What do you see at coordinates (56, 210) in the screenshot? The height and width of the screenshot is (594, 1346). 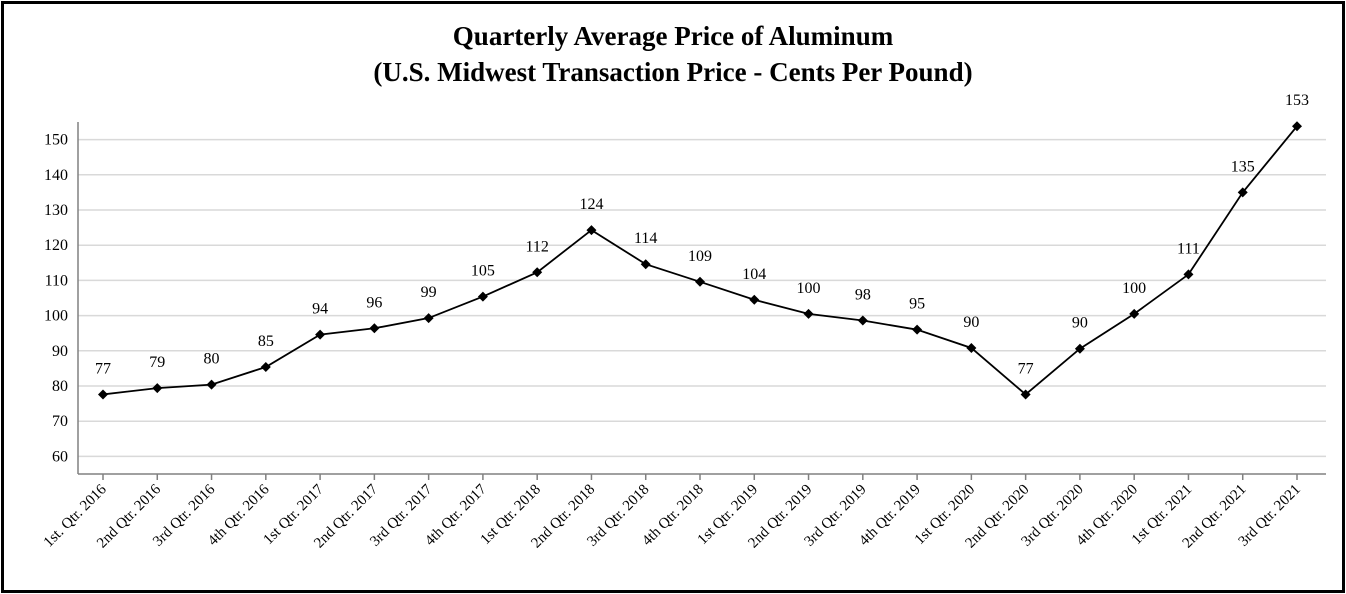 I see `y-tick-label: 130` at bounding box center [56, 210].